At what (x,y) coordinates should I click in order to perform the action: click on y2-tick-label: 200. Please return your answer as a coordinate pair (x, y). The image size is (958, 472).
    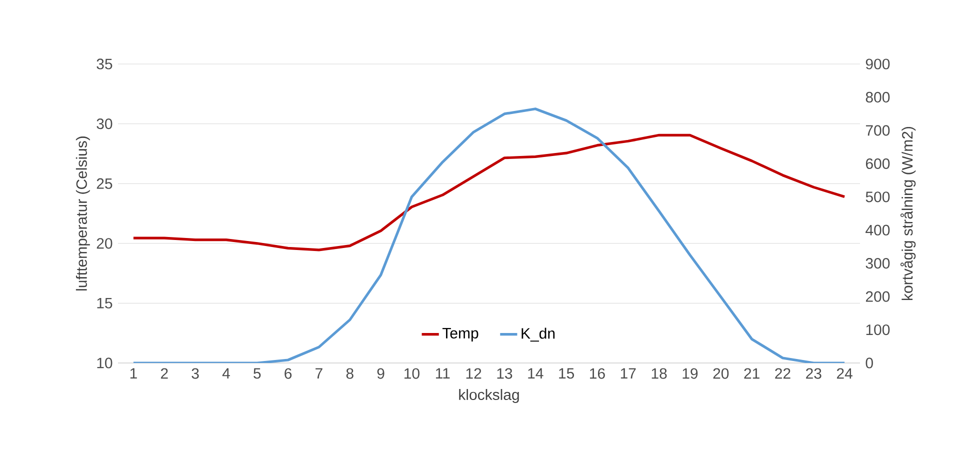
    Looking at the image, I should click on (878, 296).